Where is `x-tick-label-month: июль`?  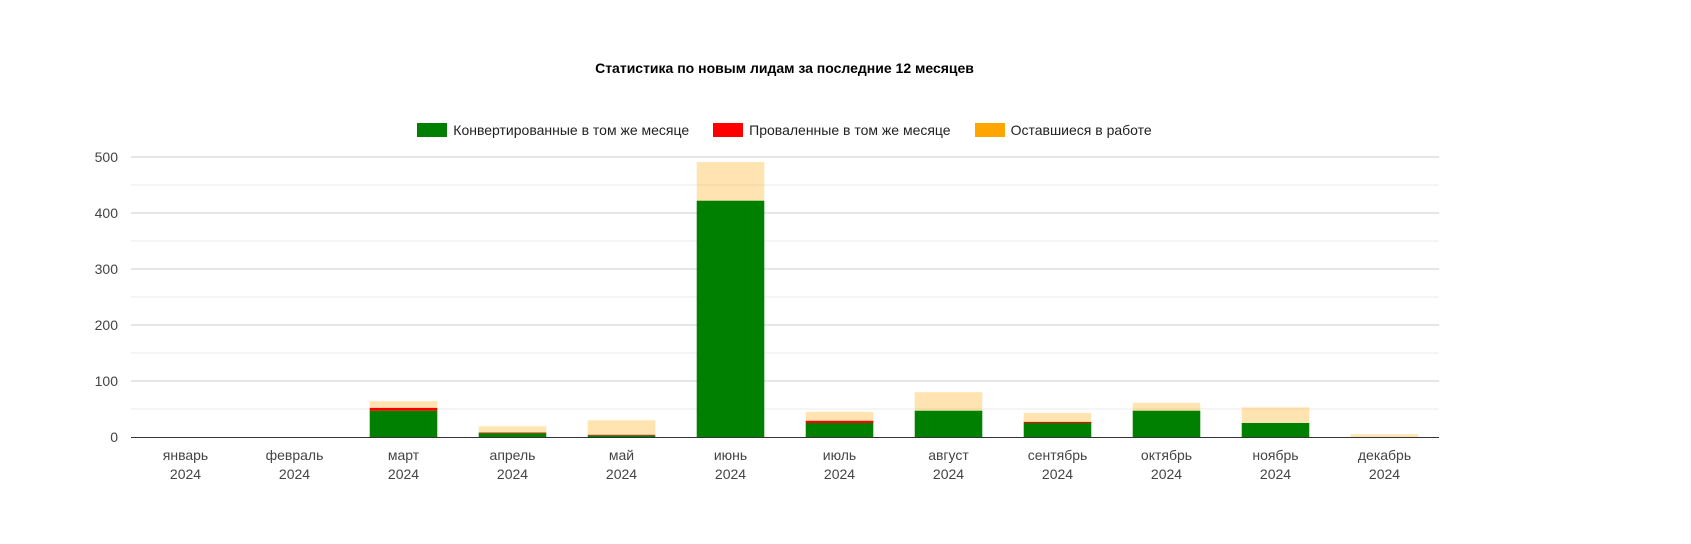 x-tick-label-month: июль is located at coordinates (839, 455).